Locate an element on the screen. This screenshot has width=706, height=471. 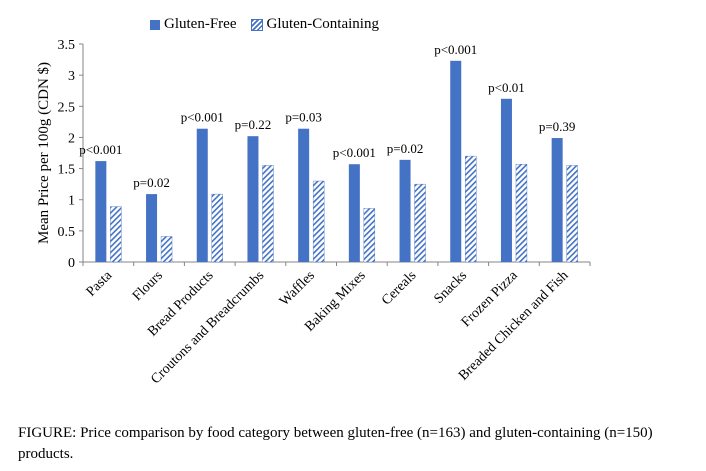
y-tick-label: 1.5 is located at coordinates (67, 170).